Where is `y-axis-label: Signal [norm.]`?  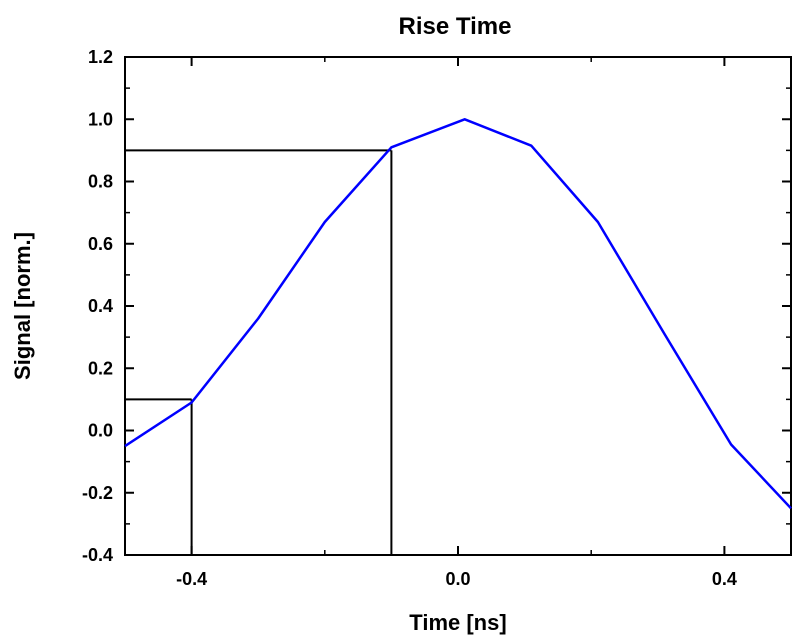 y-axis-label: Signal [norm.] is located at coordinates (22, 306).